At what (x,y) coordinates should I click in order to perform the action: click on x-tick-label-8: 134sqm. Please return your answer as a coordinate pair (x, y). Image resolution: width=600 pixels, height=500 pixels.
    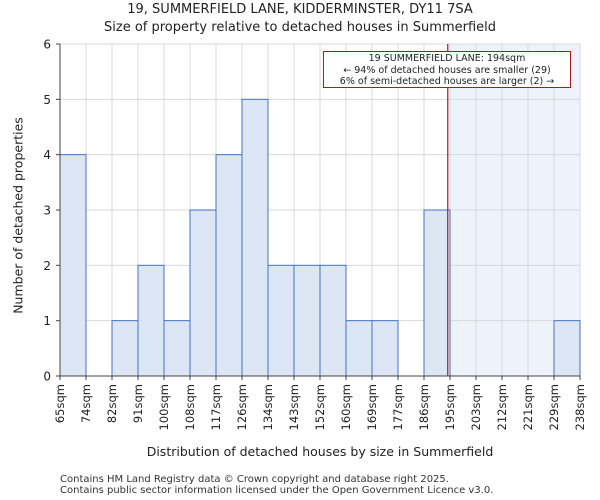
    Looking at the image, I should click on (268, 407).